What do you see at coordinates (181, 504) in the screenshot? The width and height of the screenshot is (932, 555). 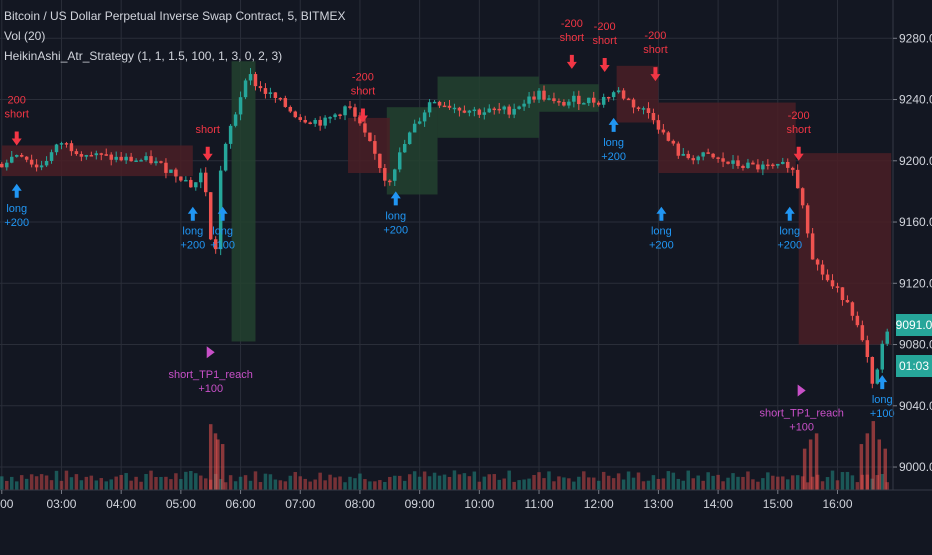 I see `x-tick-label: 05:00` at bounding box center [181, 504].